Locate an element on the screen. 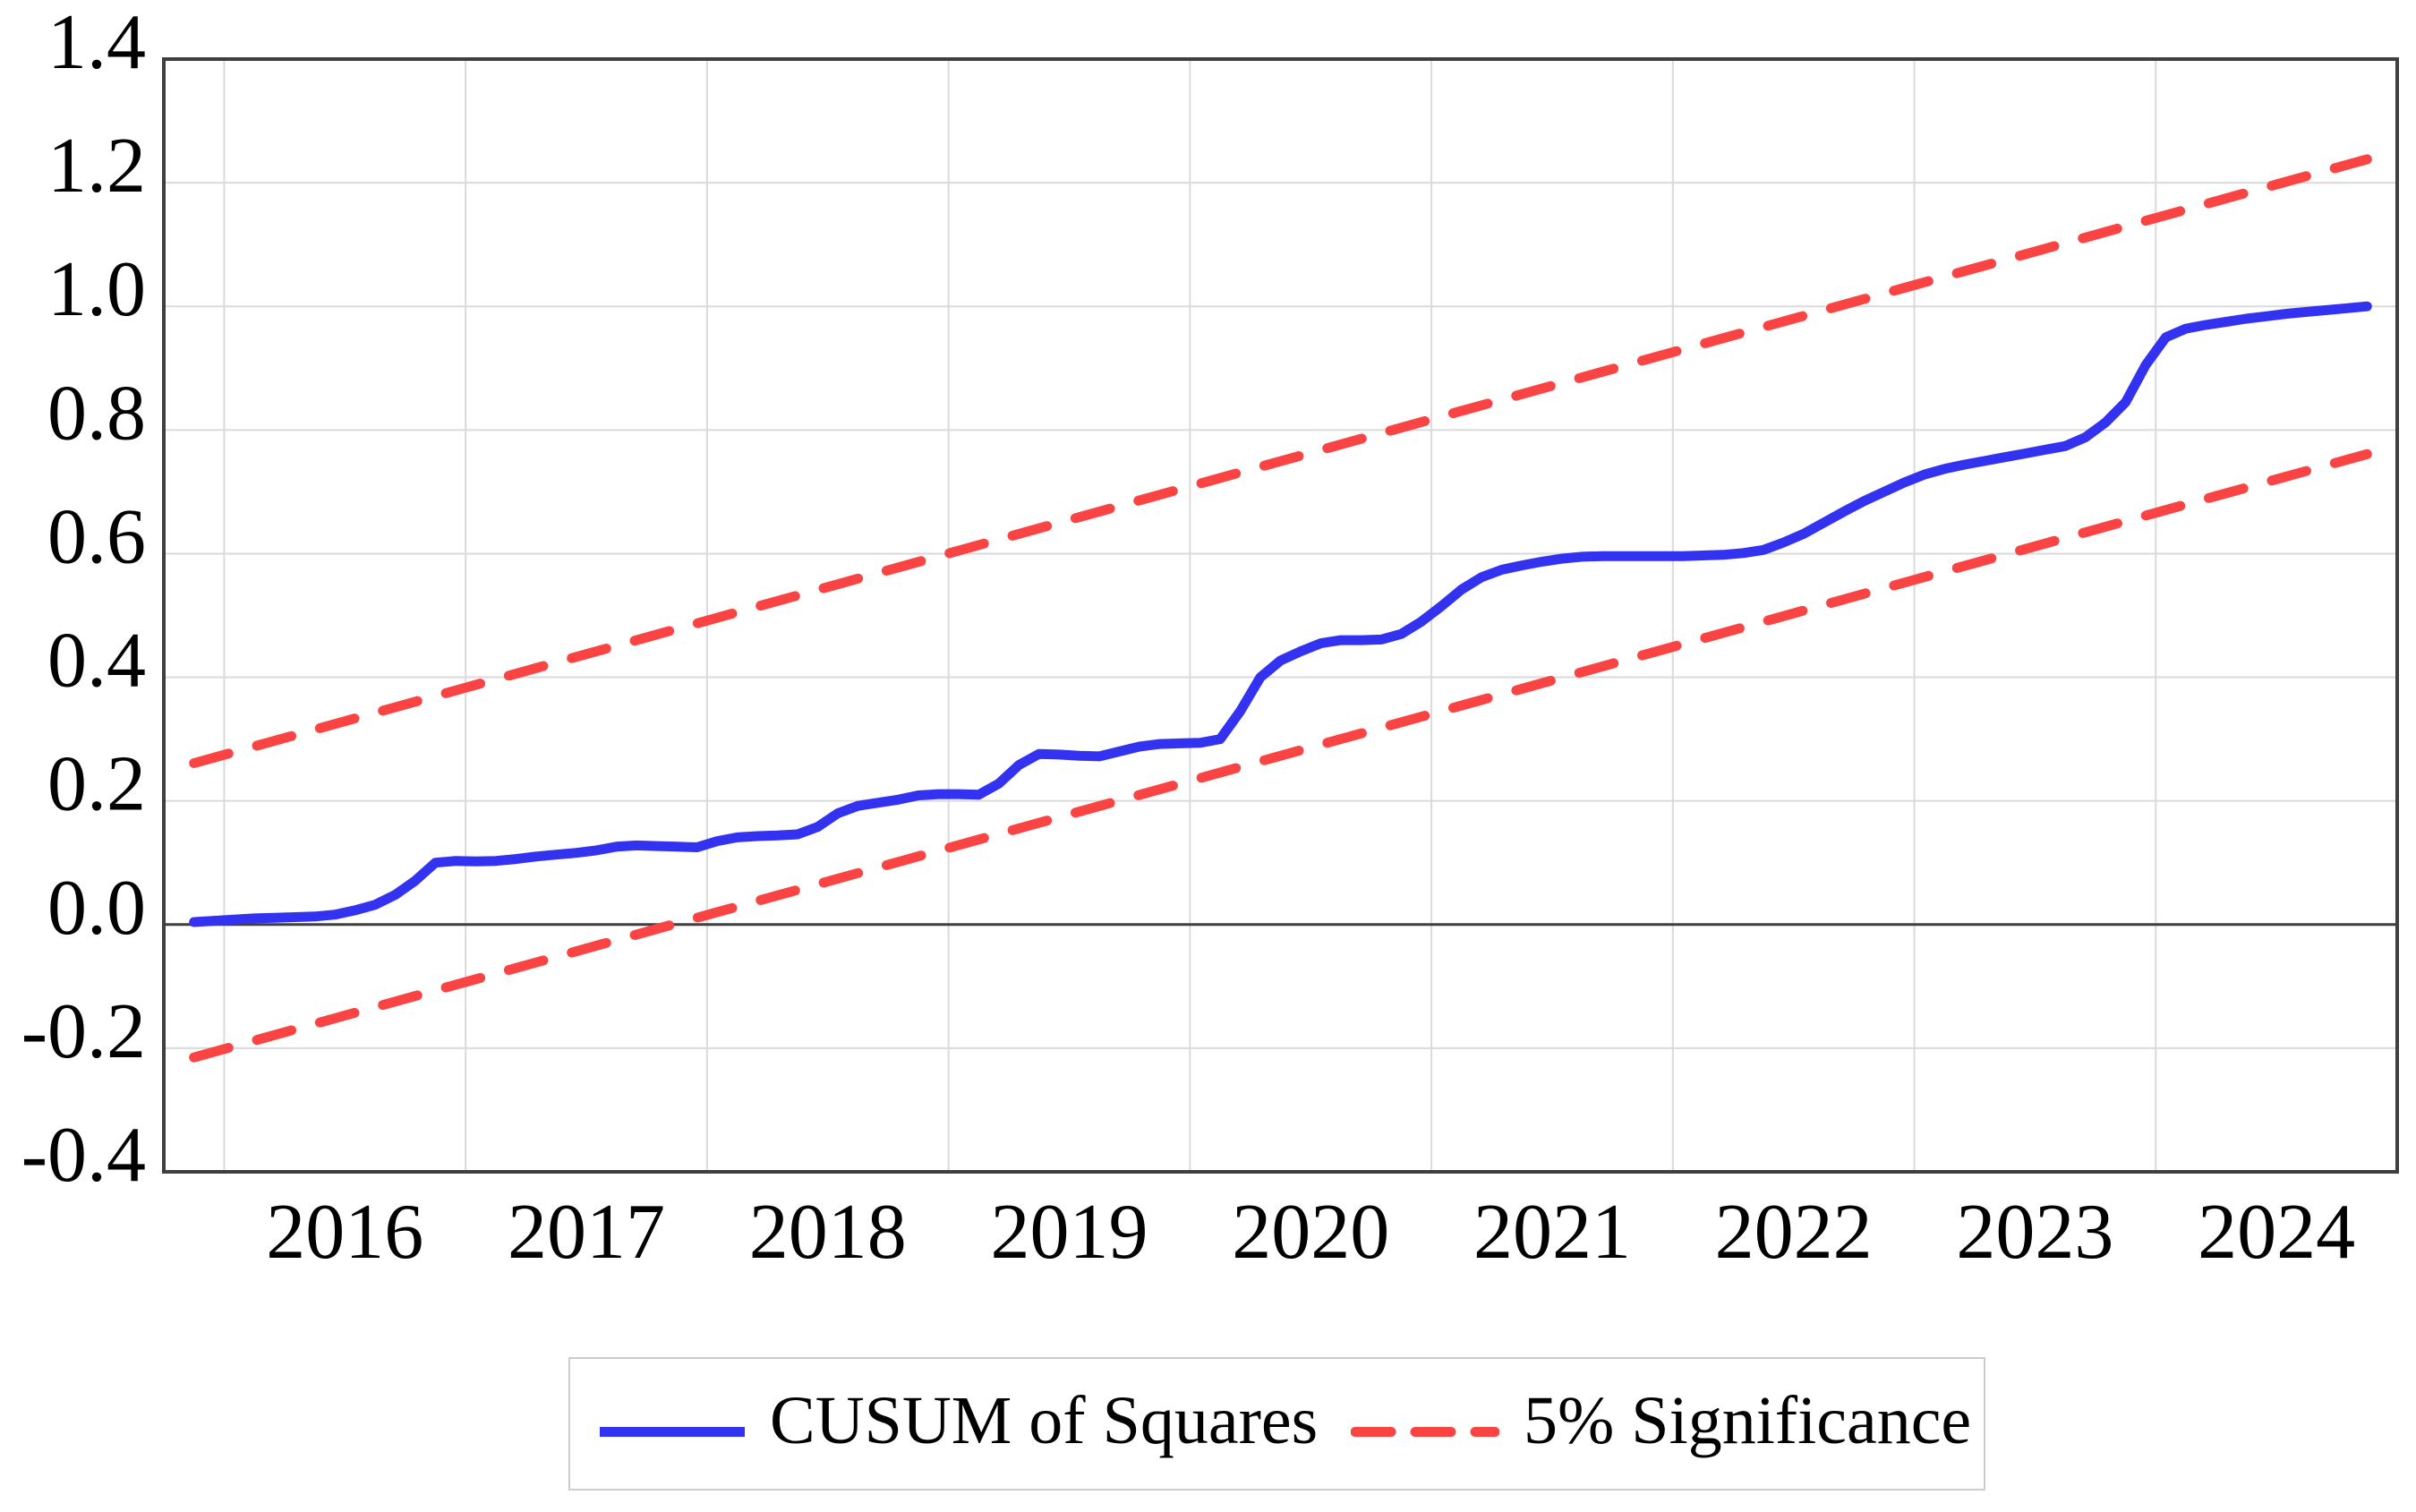 The width and height of the screenshot is (2416, 1512). x-tick-label-2024: 2024 is located at coordinates (2276, 1232).